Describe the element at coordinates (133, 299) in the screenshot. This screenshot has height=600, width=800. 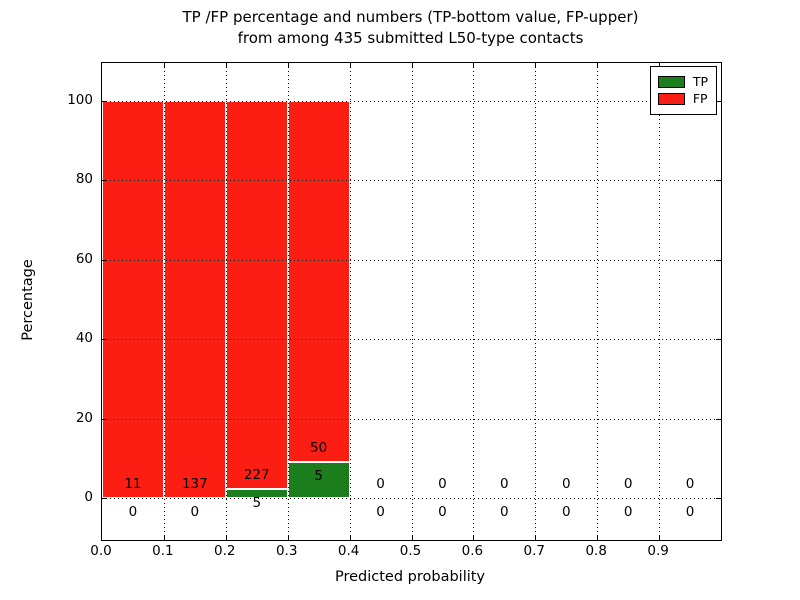
I see `bar-segment-fp-bin0` at that location.